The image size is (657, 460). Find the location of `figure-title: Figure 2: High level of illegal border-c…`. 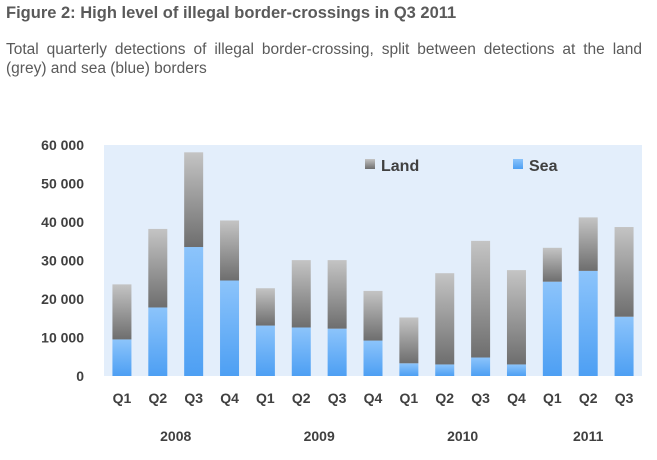

figure-title: Figure 2: High level of illegal border-c… is located at coordinates (231, 13).